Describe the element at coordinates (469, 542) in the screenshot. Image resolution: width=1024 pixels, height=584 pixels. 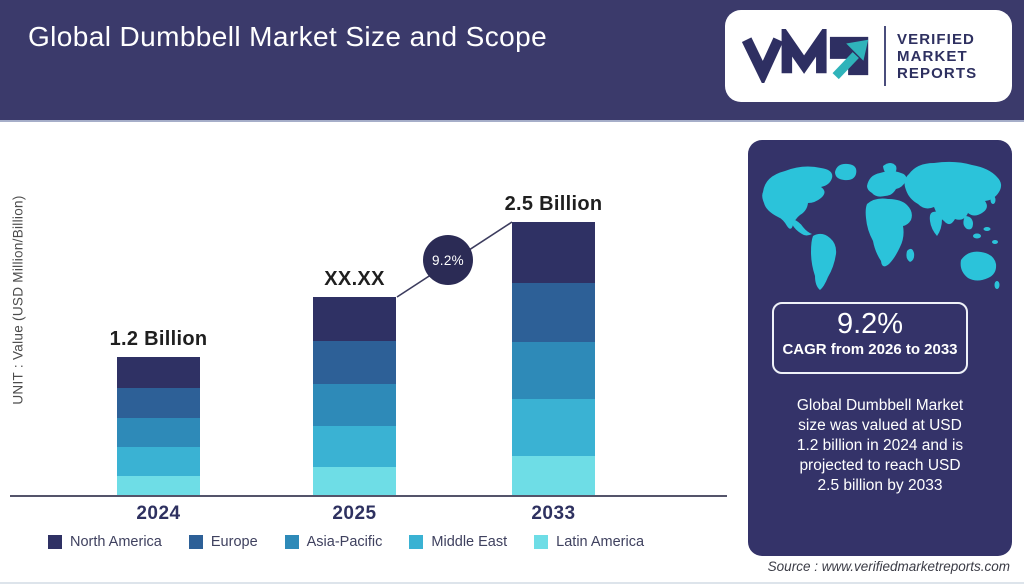
I see `legend-label: Middle East` at that location.